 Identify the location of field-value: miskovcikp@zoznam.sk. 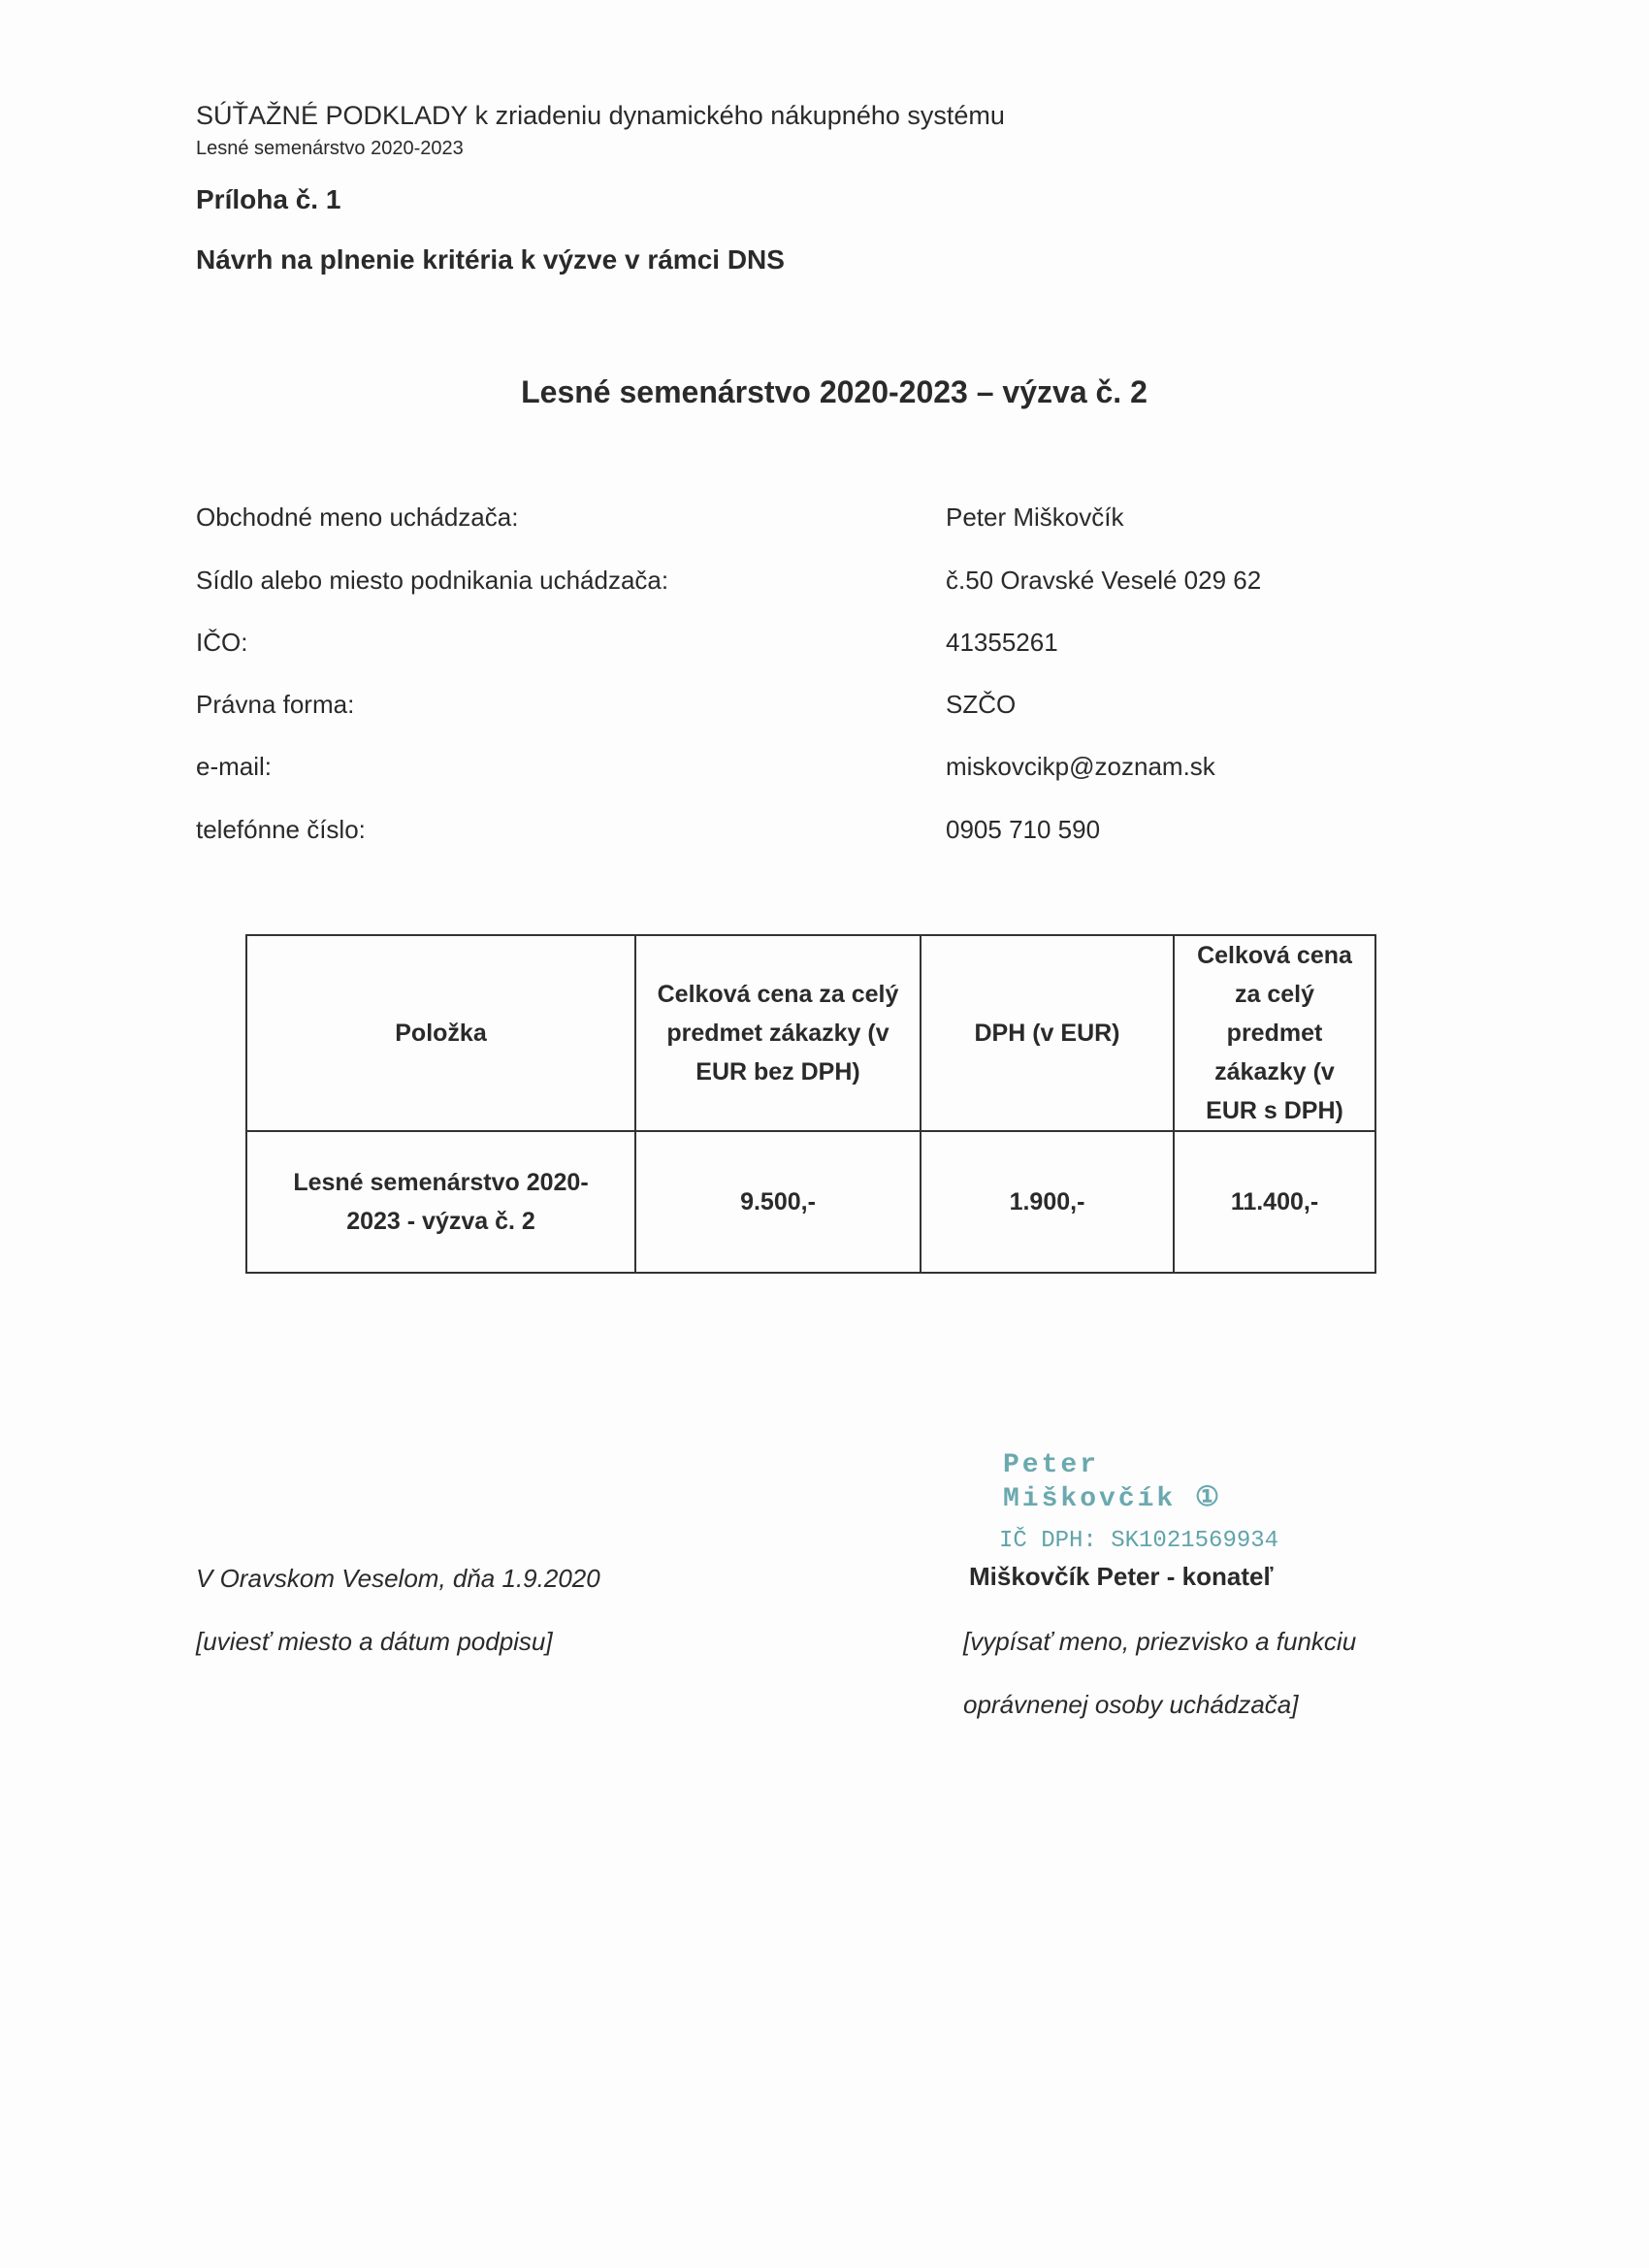
(1080, 766).